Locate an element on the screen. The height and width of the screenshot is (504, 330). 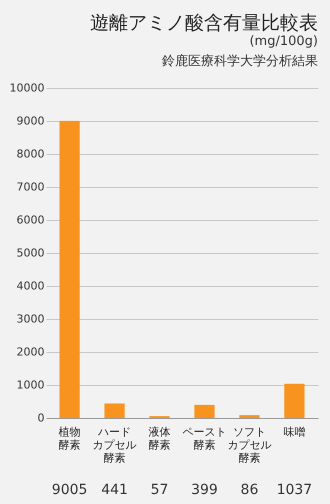
y-tick-label: 4000 is located at coordinates (30, 286).